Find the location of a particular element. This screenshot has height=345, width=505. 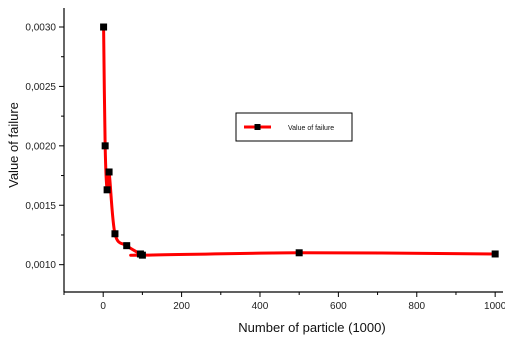

x-axis-label: Number of particle (1000) is located at coordinates (311, 327).